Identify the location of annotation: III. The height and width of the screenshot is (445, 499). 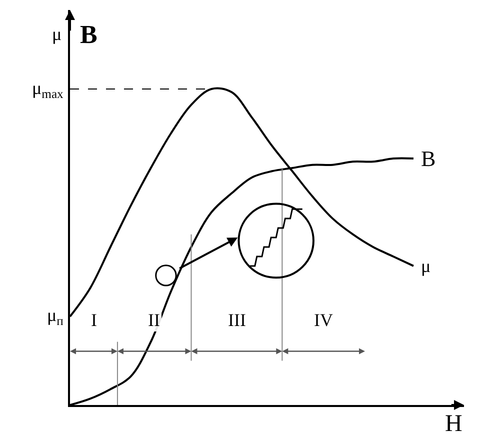
(237, 320).